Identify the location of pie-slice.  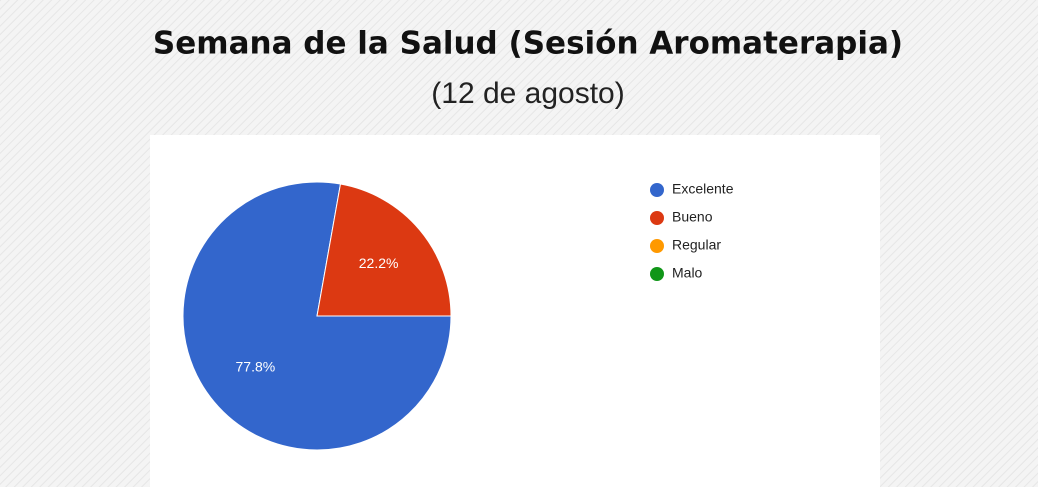
(384, 250).